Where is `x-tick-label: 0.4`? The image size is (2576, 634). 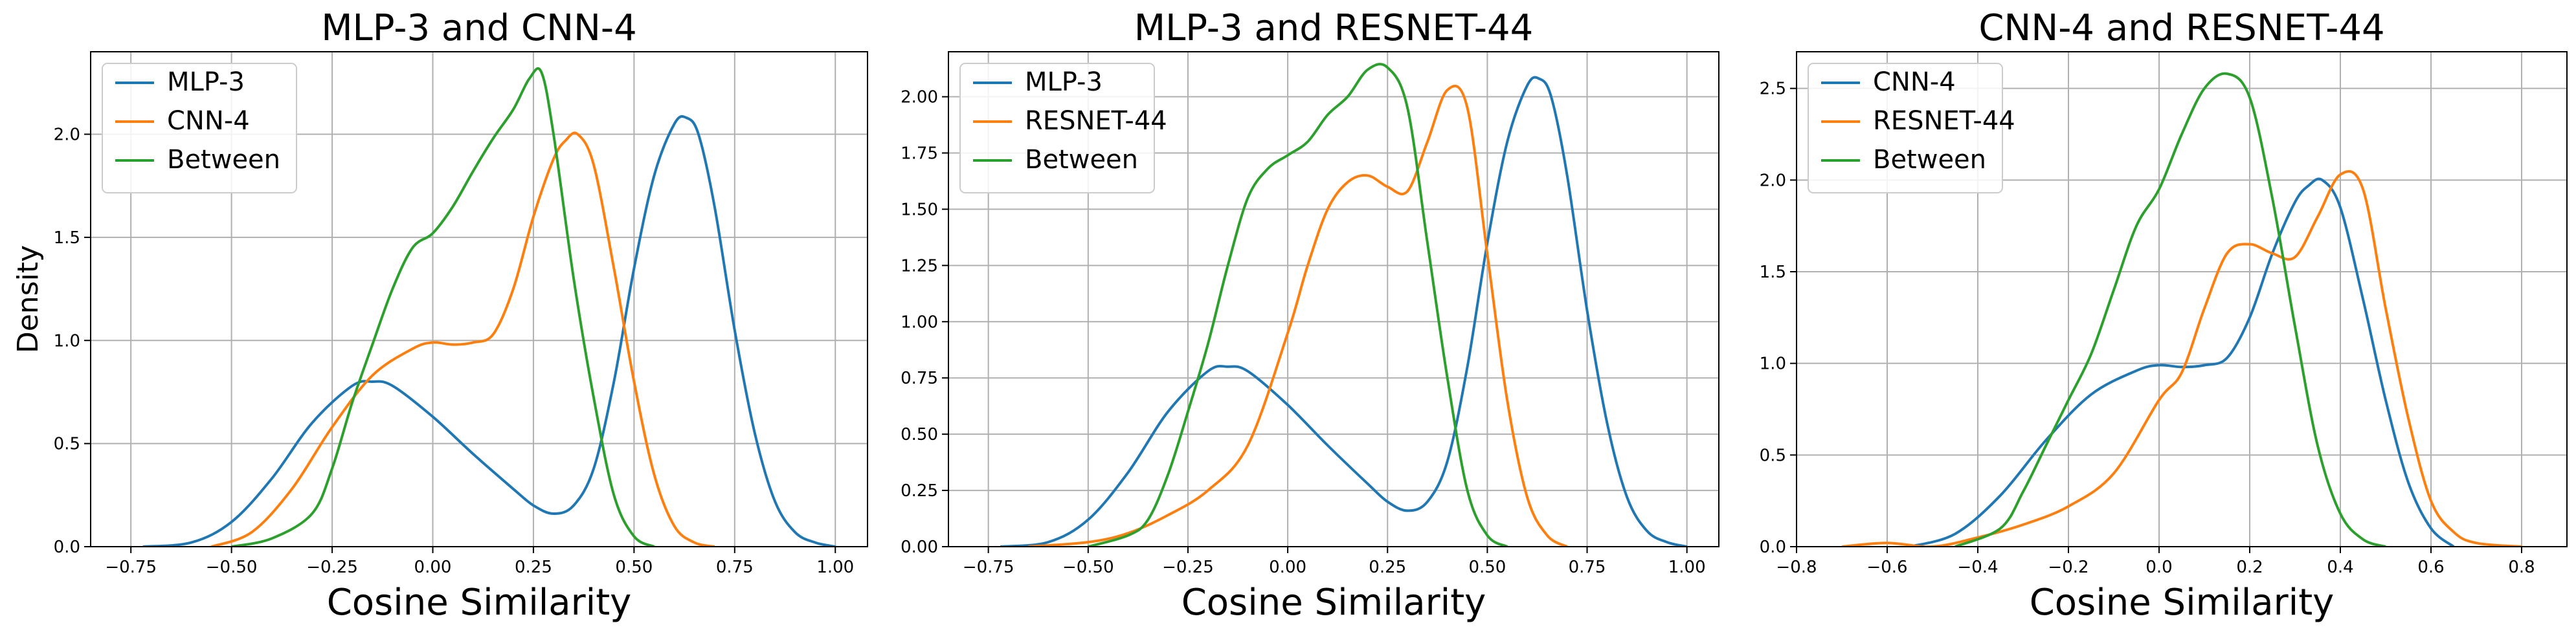
x-tick-label: 0.4 is located at coordinates (2340, 567).